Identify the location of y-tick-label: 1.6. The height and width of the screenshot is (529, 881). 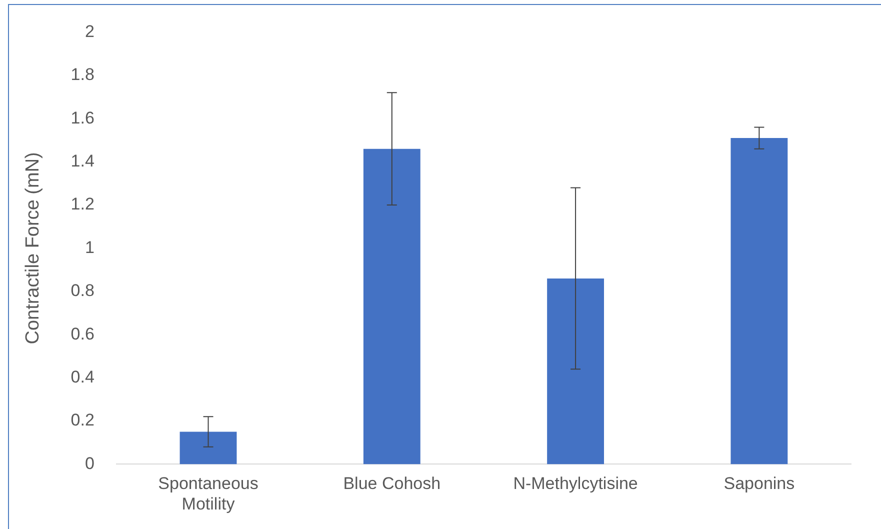
(82, 118).